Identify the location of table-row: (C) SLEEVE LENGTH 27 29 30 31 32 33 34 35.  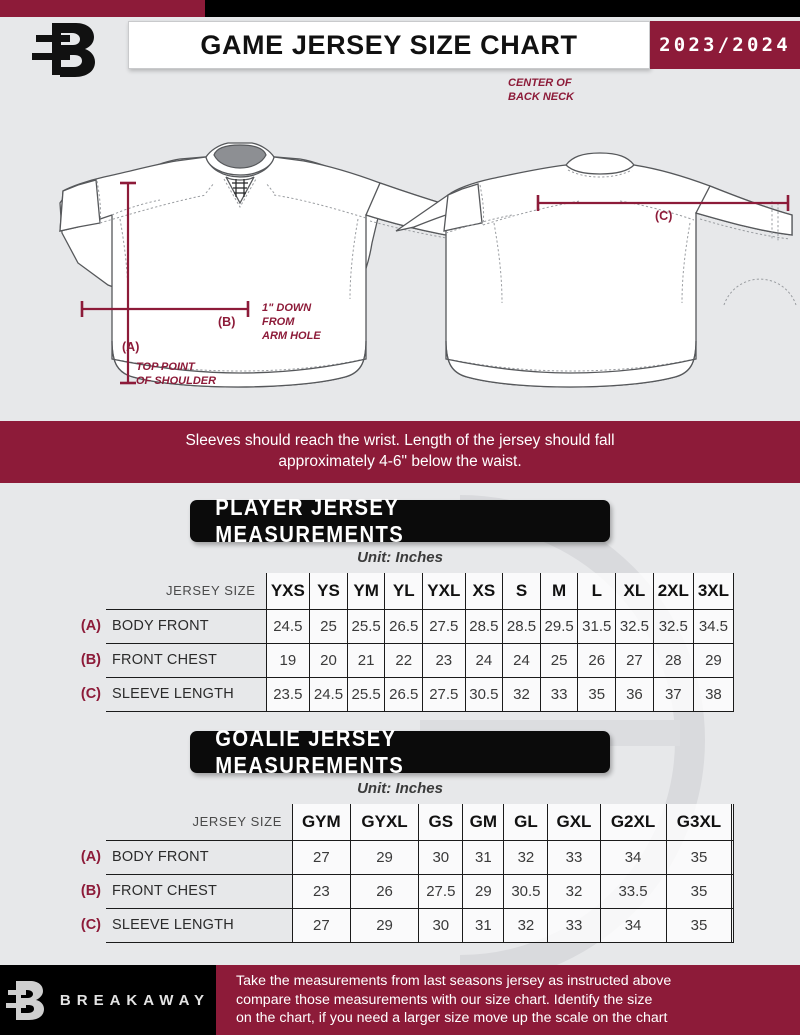
(402, 925).